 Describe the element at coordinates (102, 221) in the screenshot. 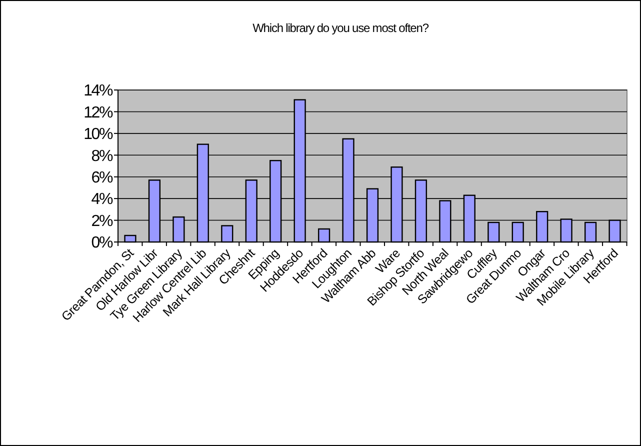

I see `y-tick-label: 2%` at that location.